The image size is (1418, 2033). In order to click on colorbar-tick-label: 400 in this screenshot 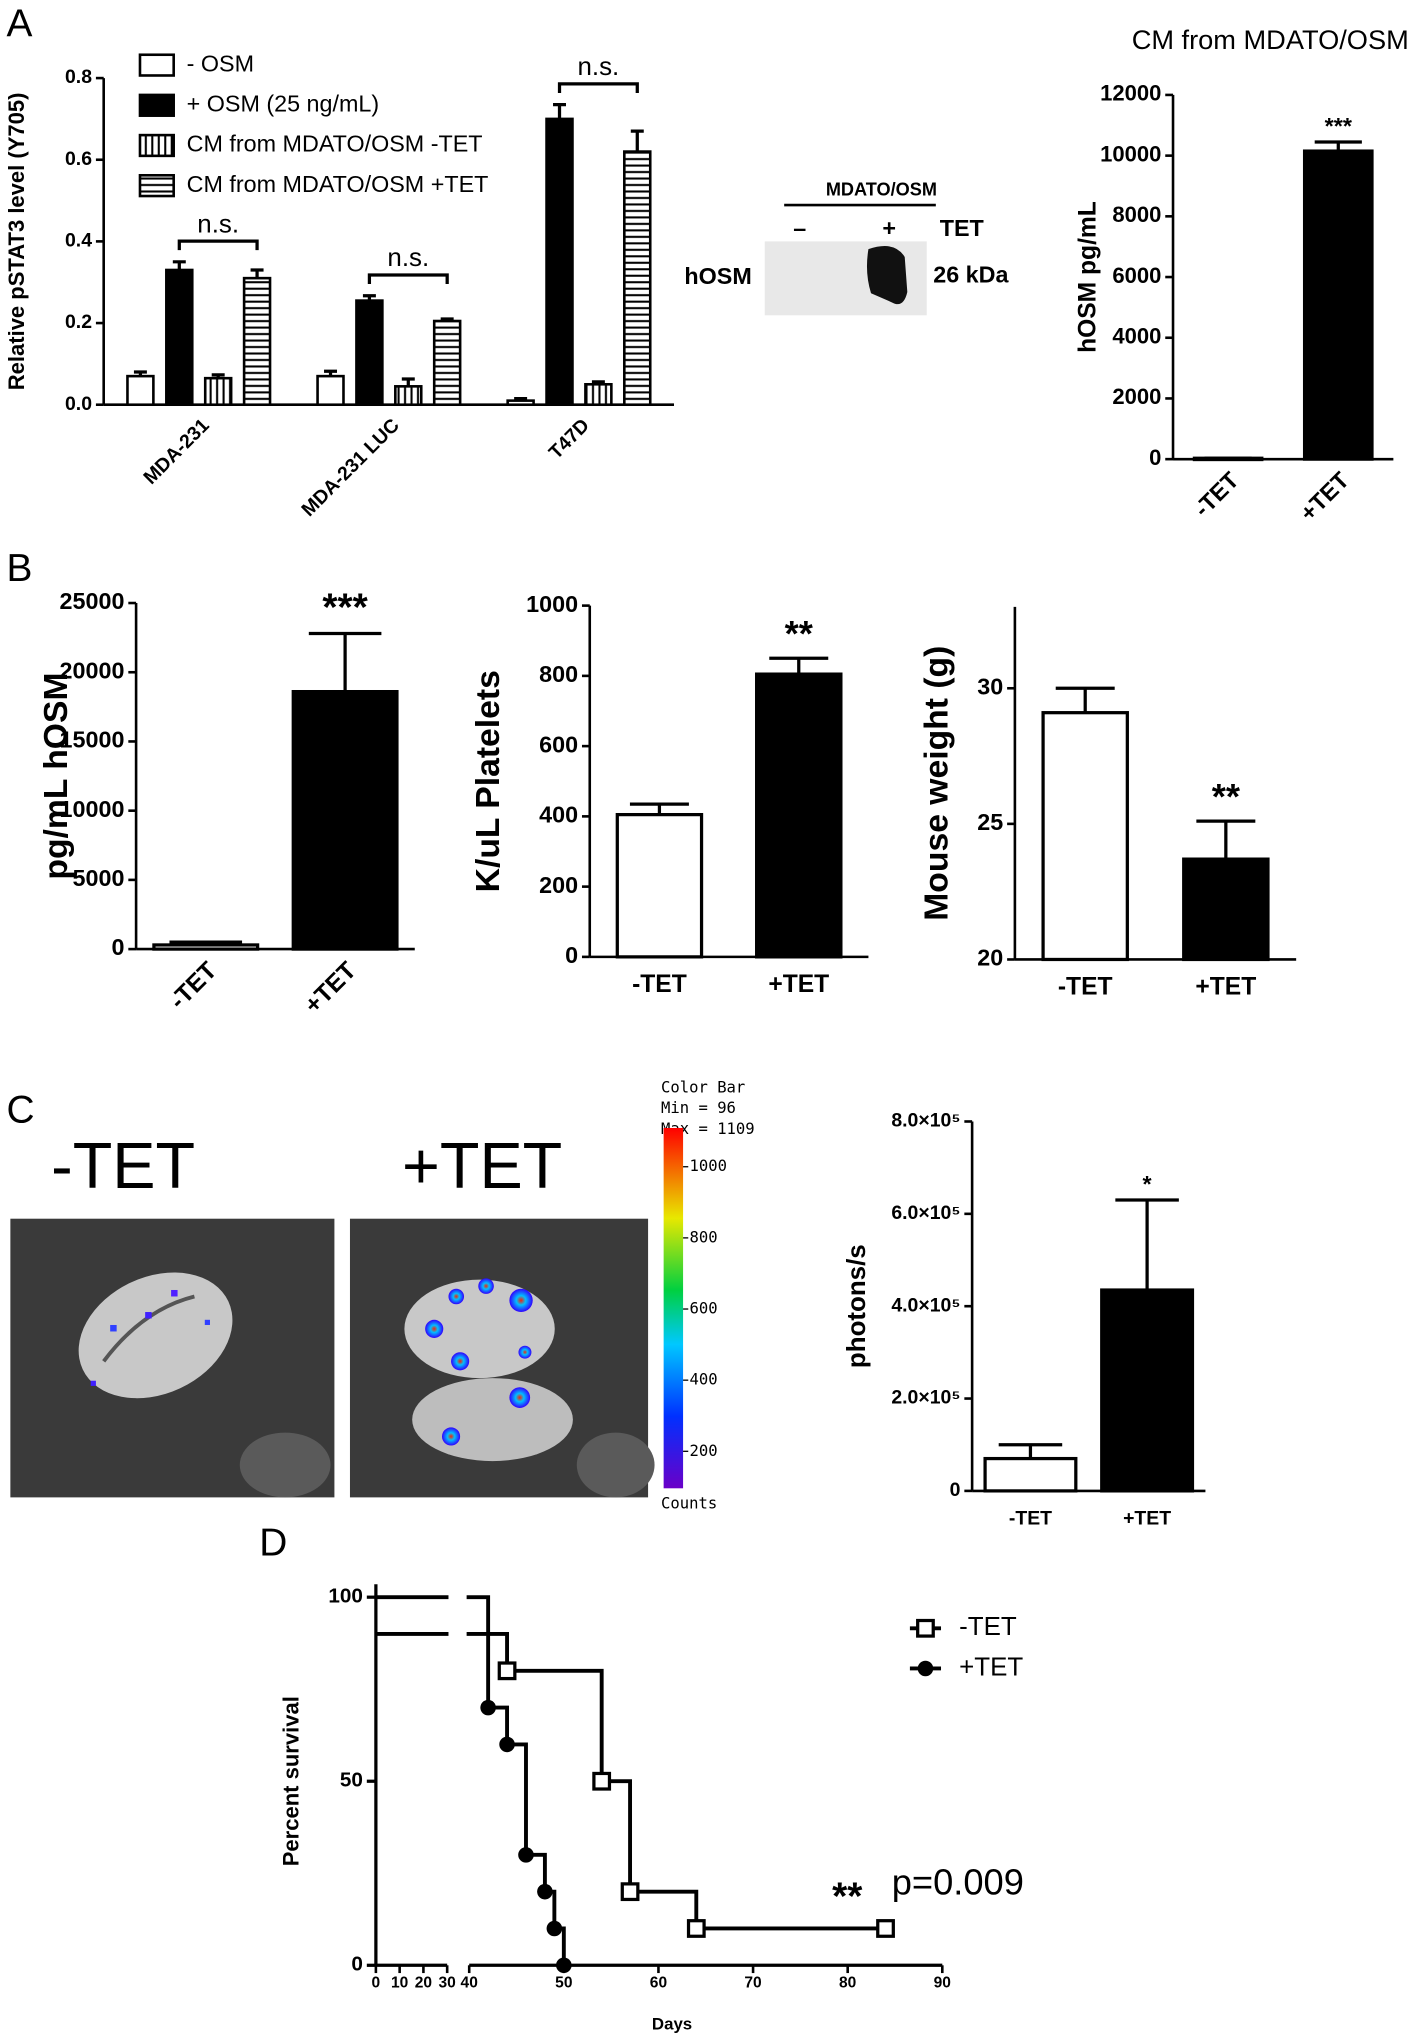, I will do `click(704, 1380)`.